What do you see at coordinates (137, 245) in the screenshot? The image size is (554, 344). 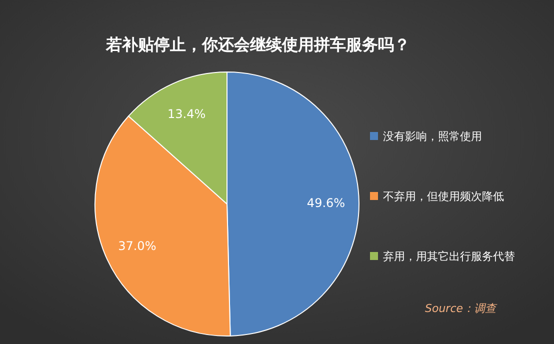 I see `data-label: 37.0%` at bounding box center [137, 245].